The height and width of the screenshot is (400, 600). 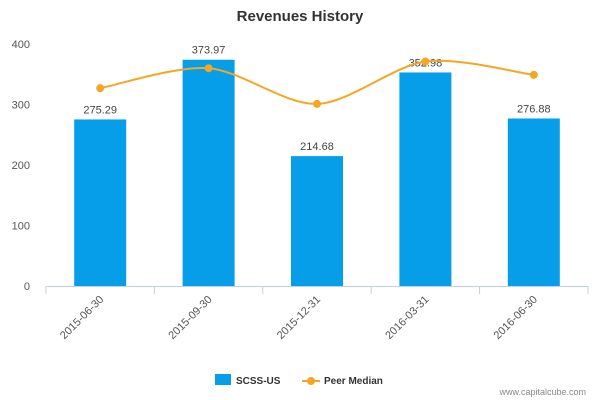 What do you see at coordinates (299, 380) in the screenshot?
I see `legend: SCSS-US Peer Median` at bounding box center [299, 380].